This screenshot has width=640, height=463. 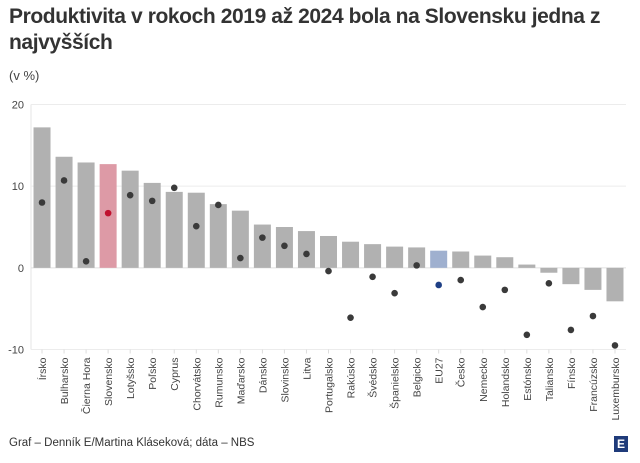 I want to click on dot-Luxembursko, so click(x=615, y=345).